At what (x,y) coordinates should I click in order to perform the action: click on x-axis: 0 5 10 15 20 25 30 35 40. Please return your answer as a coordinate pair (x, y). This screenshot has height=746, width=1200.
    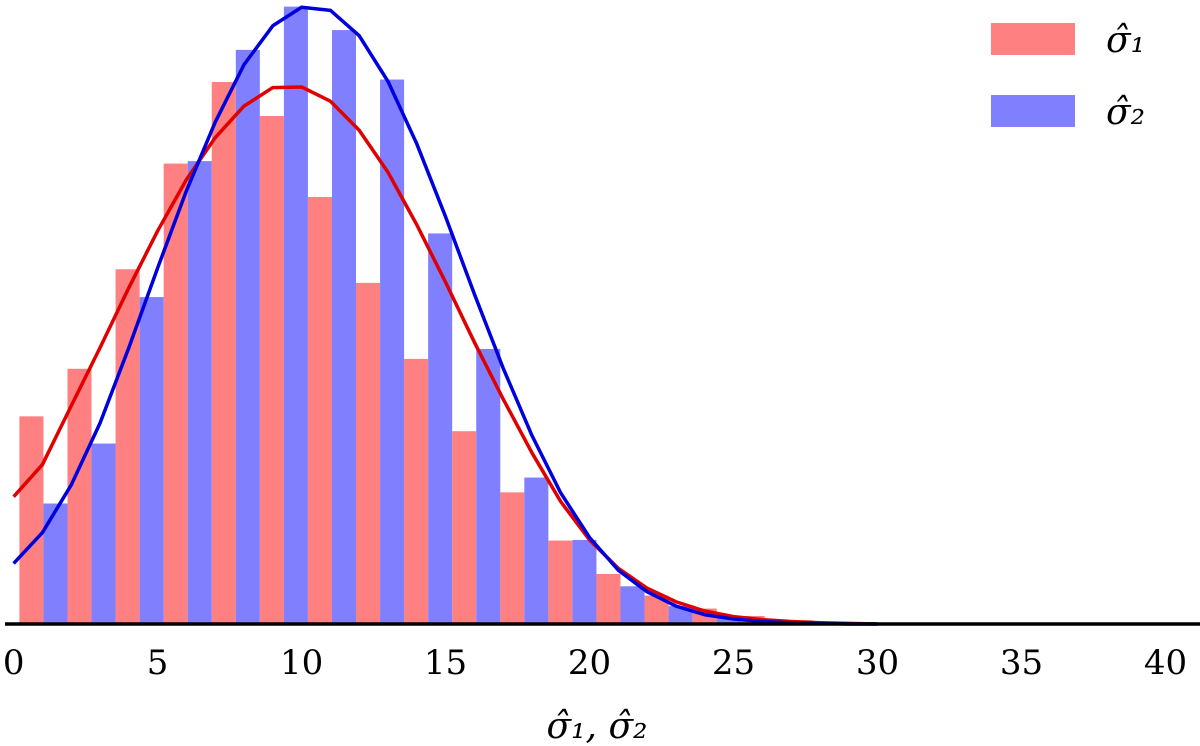
    Looking at the image, I should click on (601, 652).